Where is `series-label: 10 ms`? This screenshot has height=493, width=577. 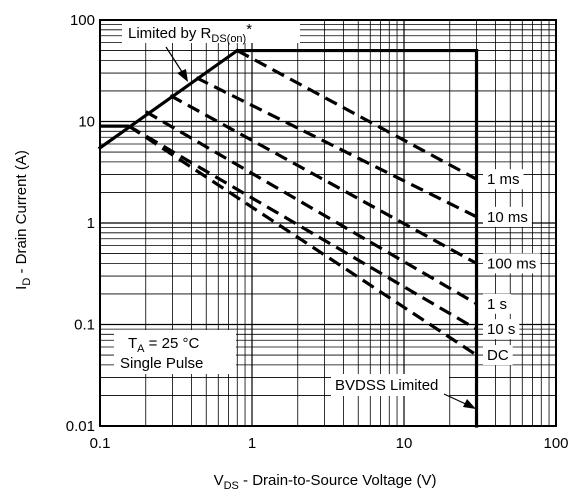 series-label: 10 ms is located at coordinates (507, 217).